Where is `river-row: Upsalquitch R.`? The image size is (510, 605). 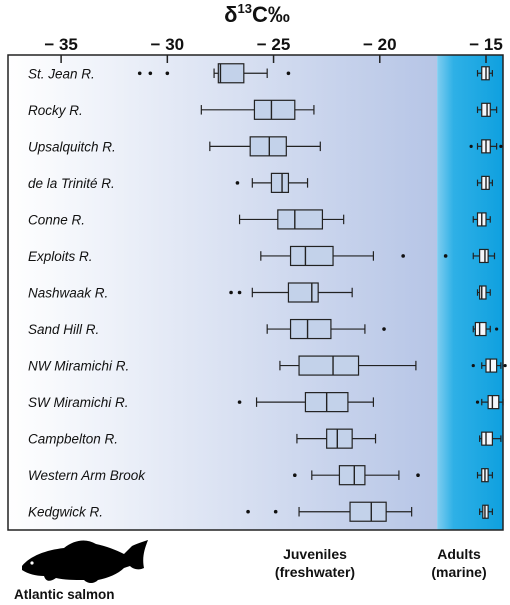 river-row: Upsalquitch R. is located at coordinates (265, 146).